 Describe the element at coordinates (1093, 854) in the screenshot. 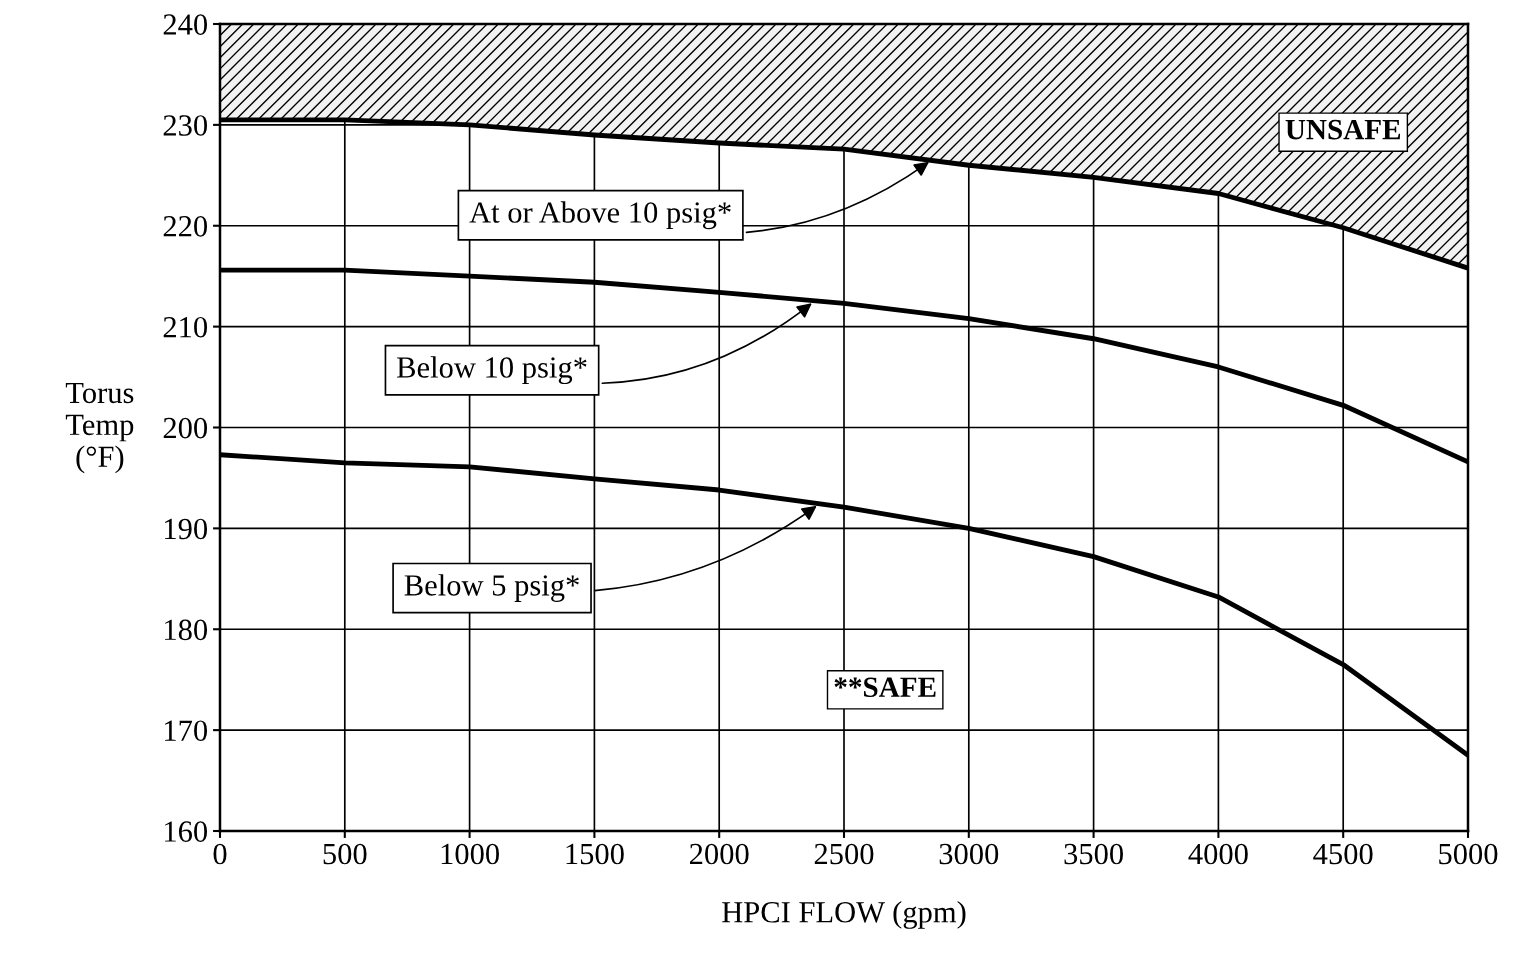

I see `x-tick-label: 3500` at that location.